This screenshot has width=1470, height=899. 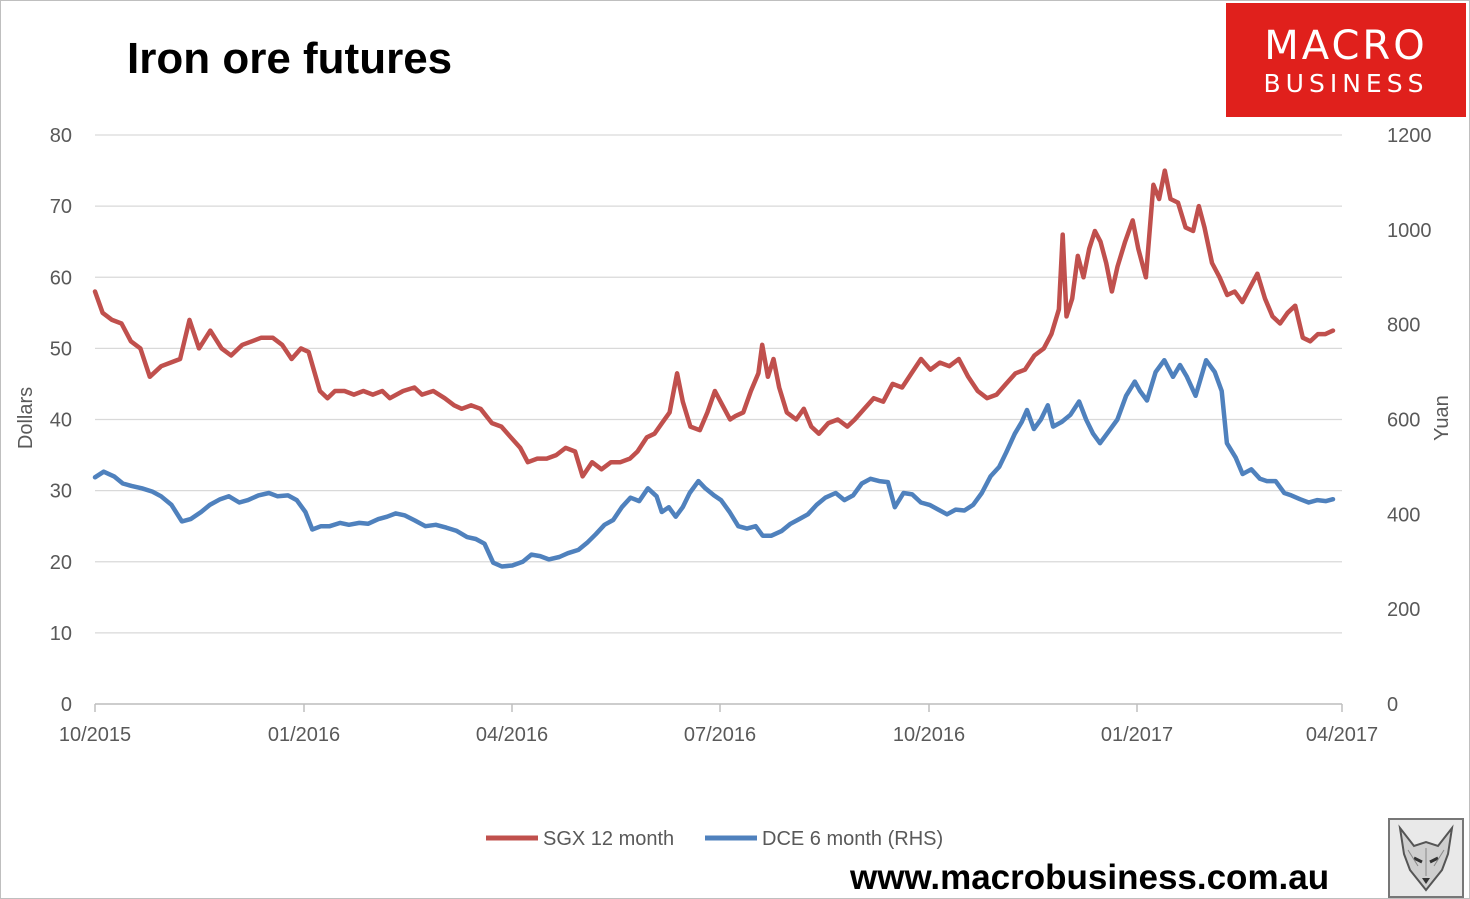 I want to click on x-tick-label: 10/2016, so click(x=929, y=735).